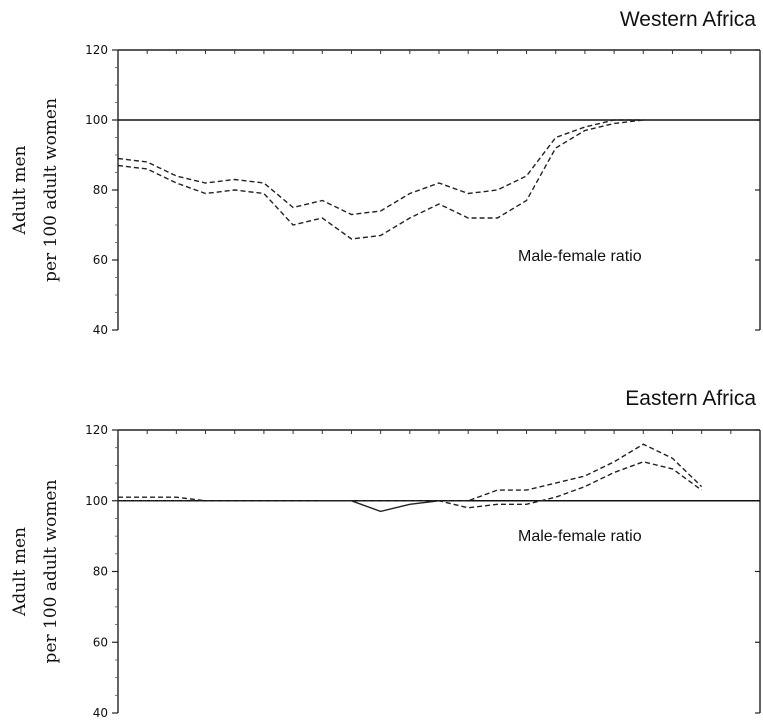 The height and width of the screenshot is (724, 763). What do you see at coordinates (100, 642) in the screenshot?
I see `eastern-y-tick-label: 60` at bounding box center [100, 642].